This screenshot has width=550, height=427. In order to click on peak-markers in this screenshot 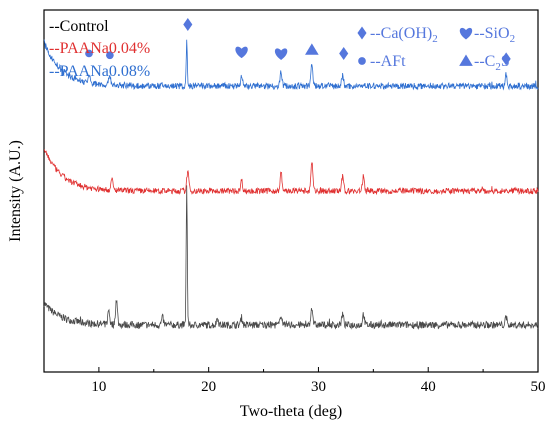, I will do `click(298, 41)`.